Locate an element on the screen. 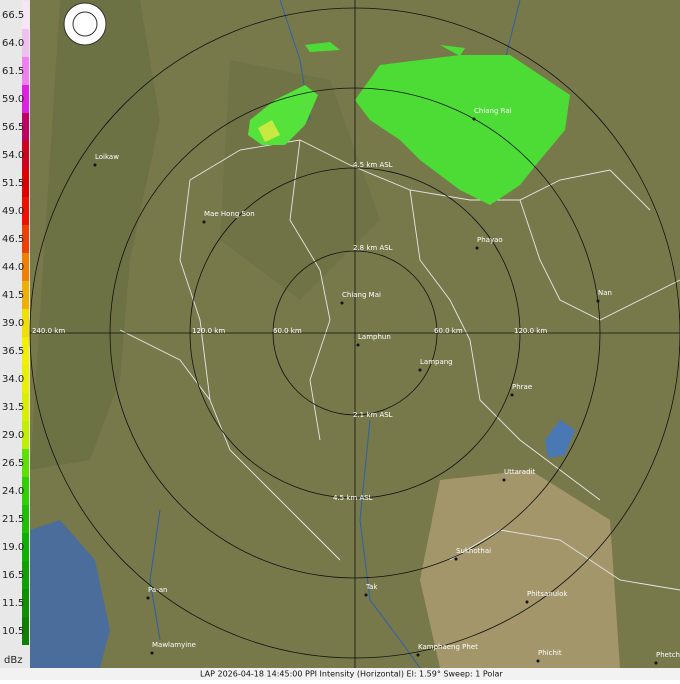 The width and height of the screenshot is (680, 684). legend-label: 59.0 is located at coordinates (13, 99).